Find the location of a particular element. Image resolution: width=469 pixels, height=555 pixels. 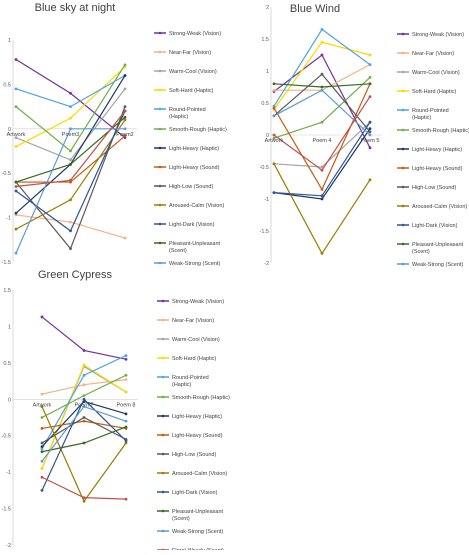

series-line-strong-weak-vision is located at coordinates (70, 99).